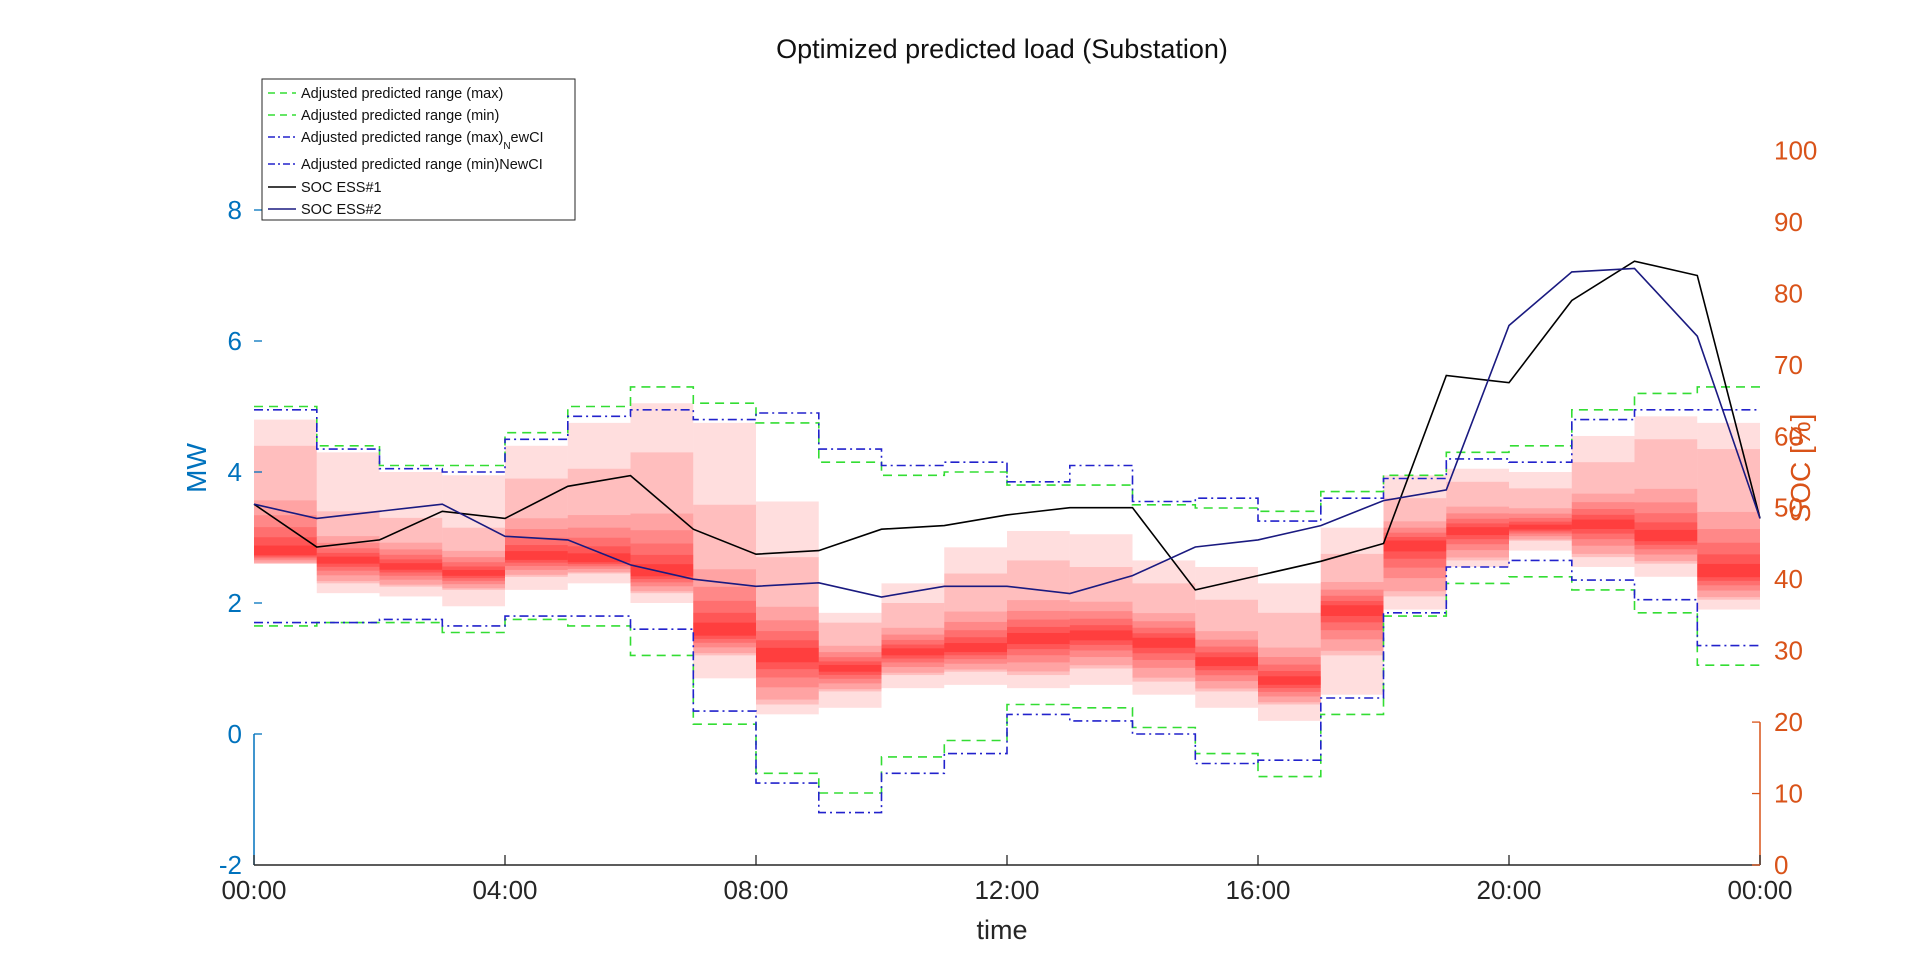 The image size is (1920, 962). What do you see at coordinates (235, 210) in the screenshot?
I see `left-tick-label: 8` at bounding box center [235, 210].